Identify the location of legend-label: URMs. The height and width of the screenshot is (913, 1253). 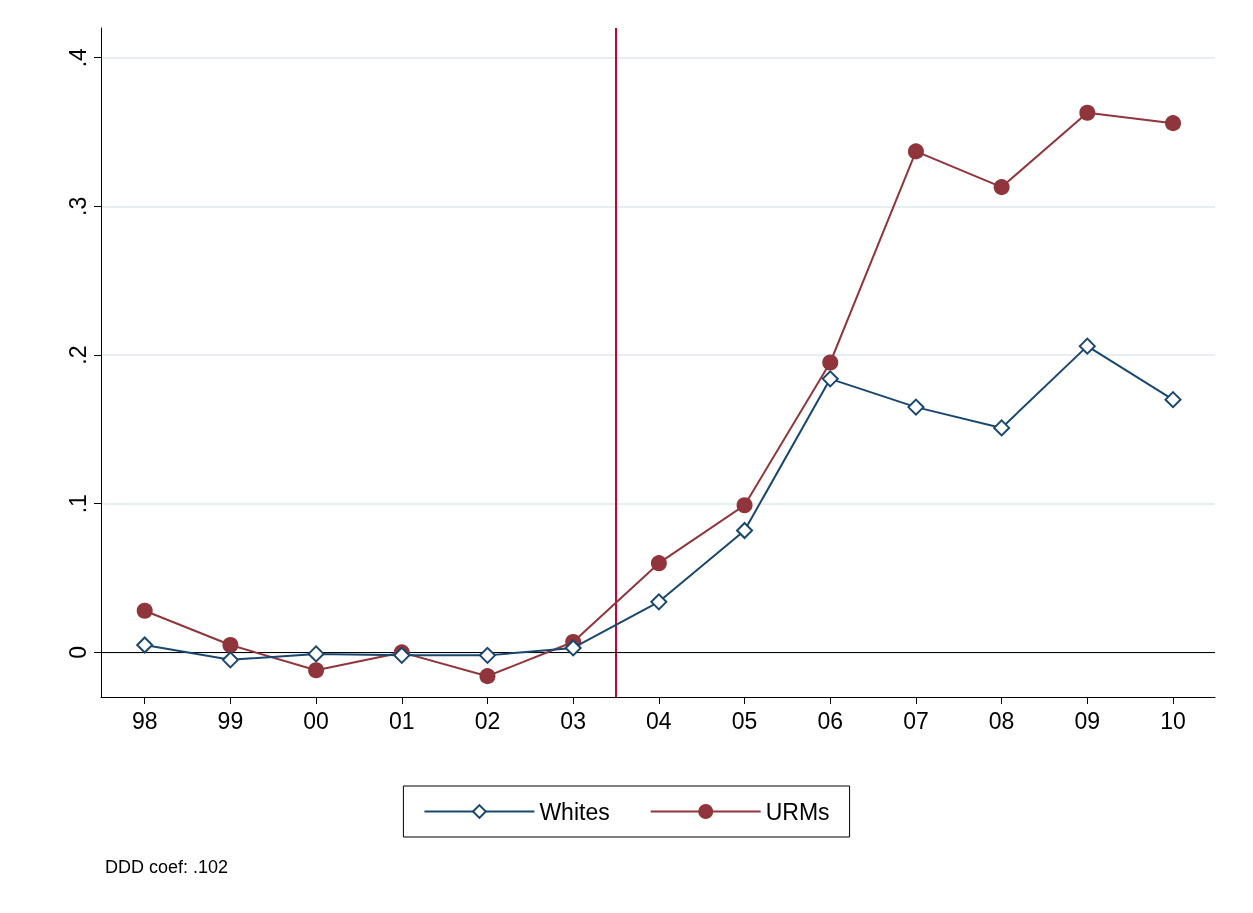
(797, 811).